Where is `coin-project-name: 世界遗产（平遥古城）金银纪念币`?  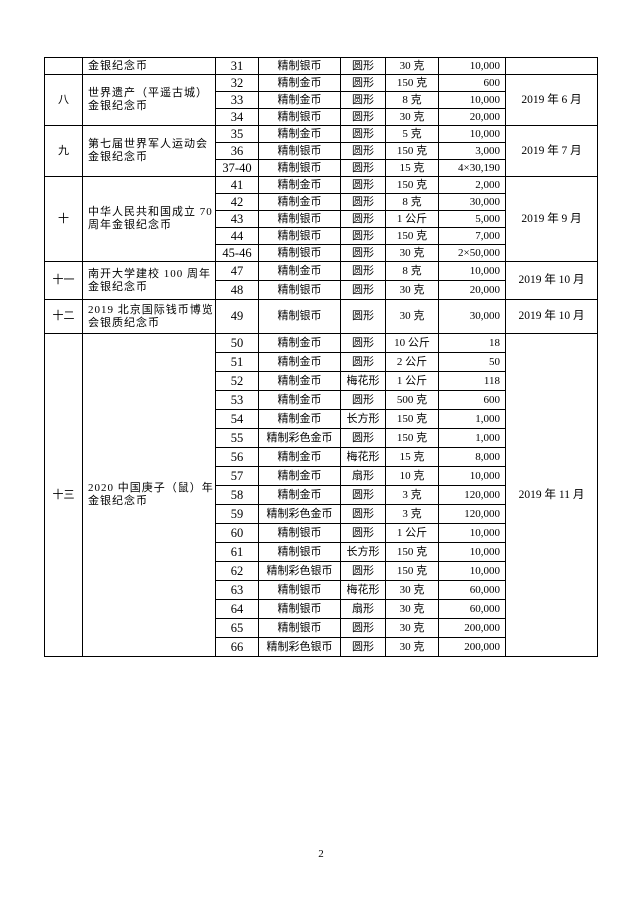 coin-project-name: 世界遗产（平遥古城）金银纪念币 is located at coordinates (149, 100).